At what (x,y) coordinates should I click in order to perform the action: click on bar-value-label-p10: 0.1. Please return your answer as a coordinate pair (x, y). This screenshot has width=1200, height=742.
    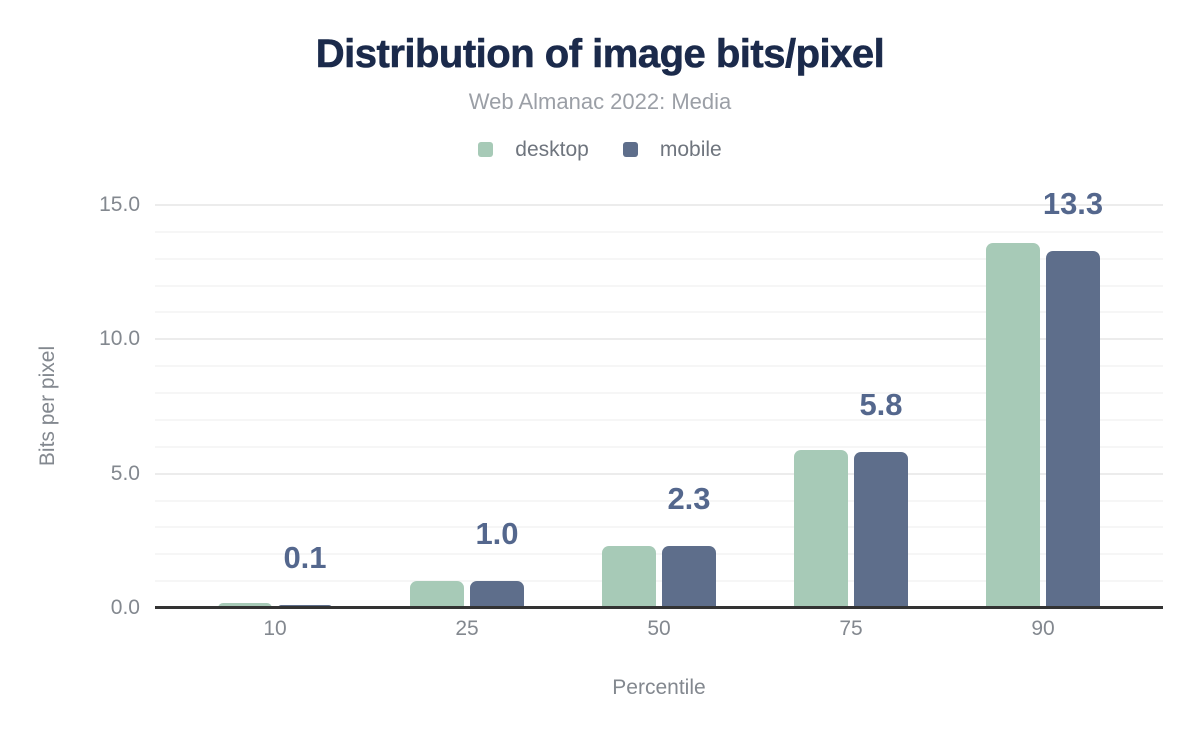
    Looking at the image, I should click on (305, 558).